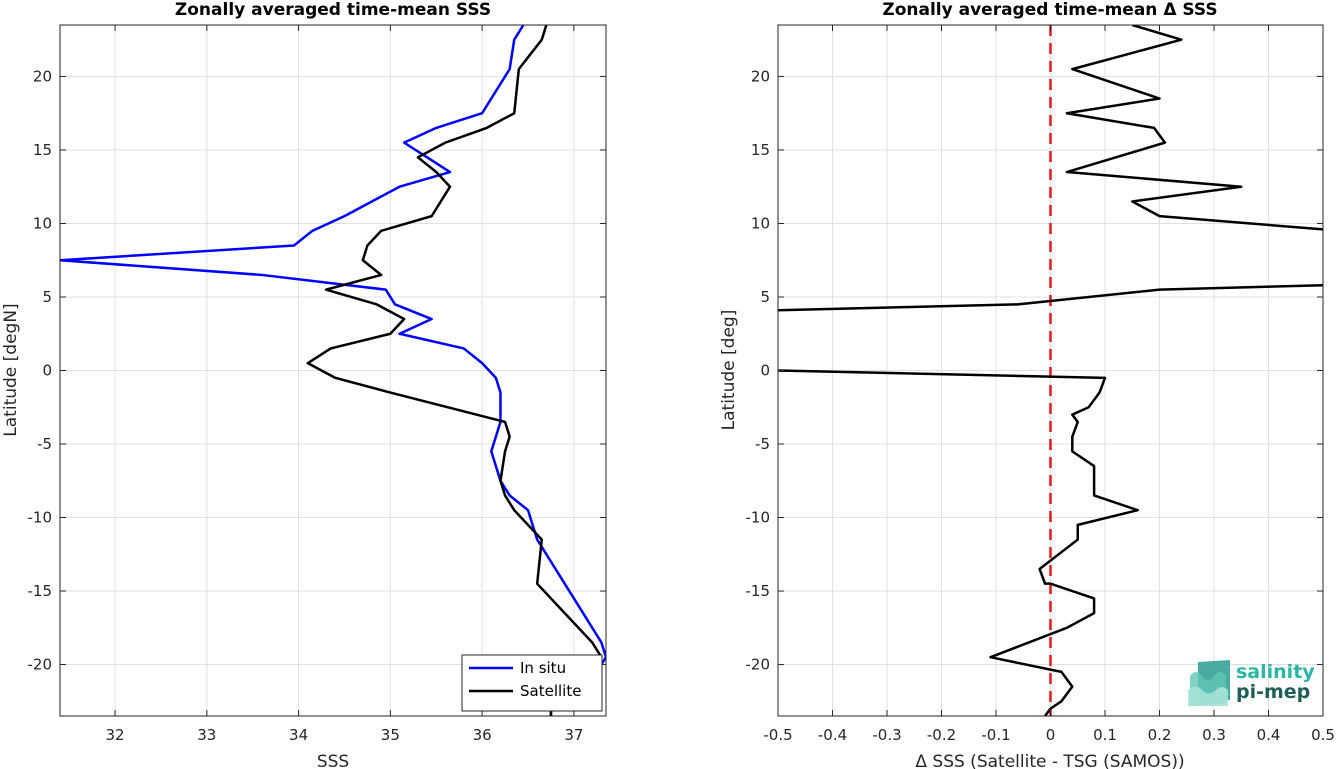 This screenshot has height=769, width=1336. I want to click on right-x-tick-label: 0.4, so click(1269, 735).